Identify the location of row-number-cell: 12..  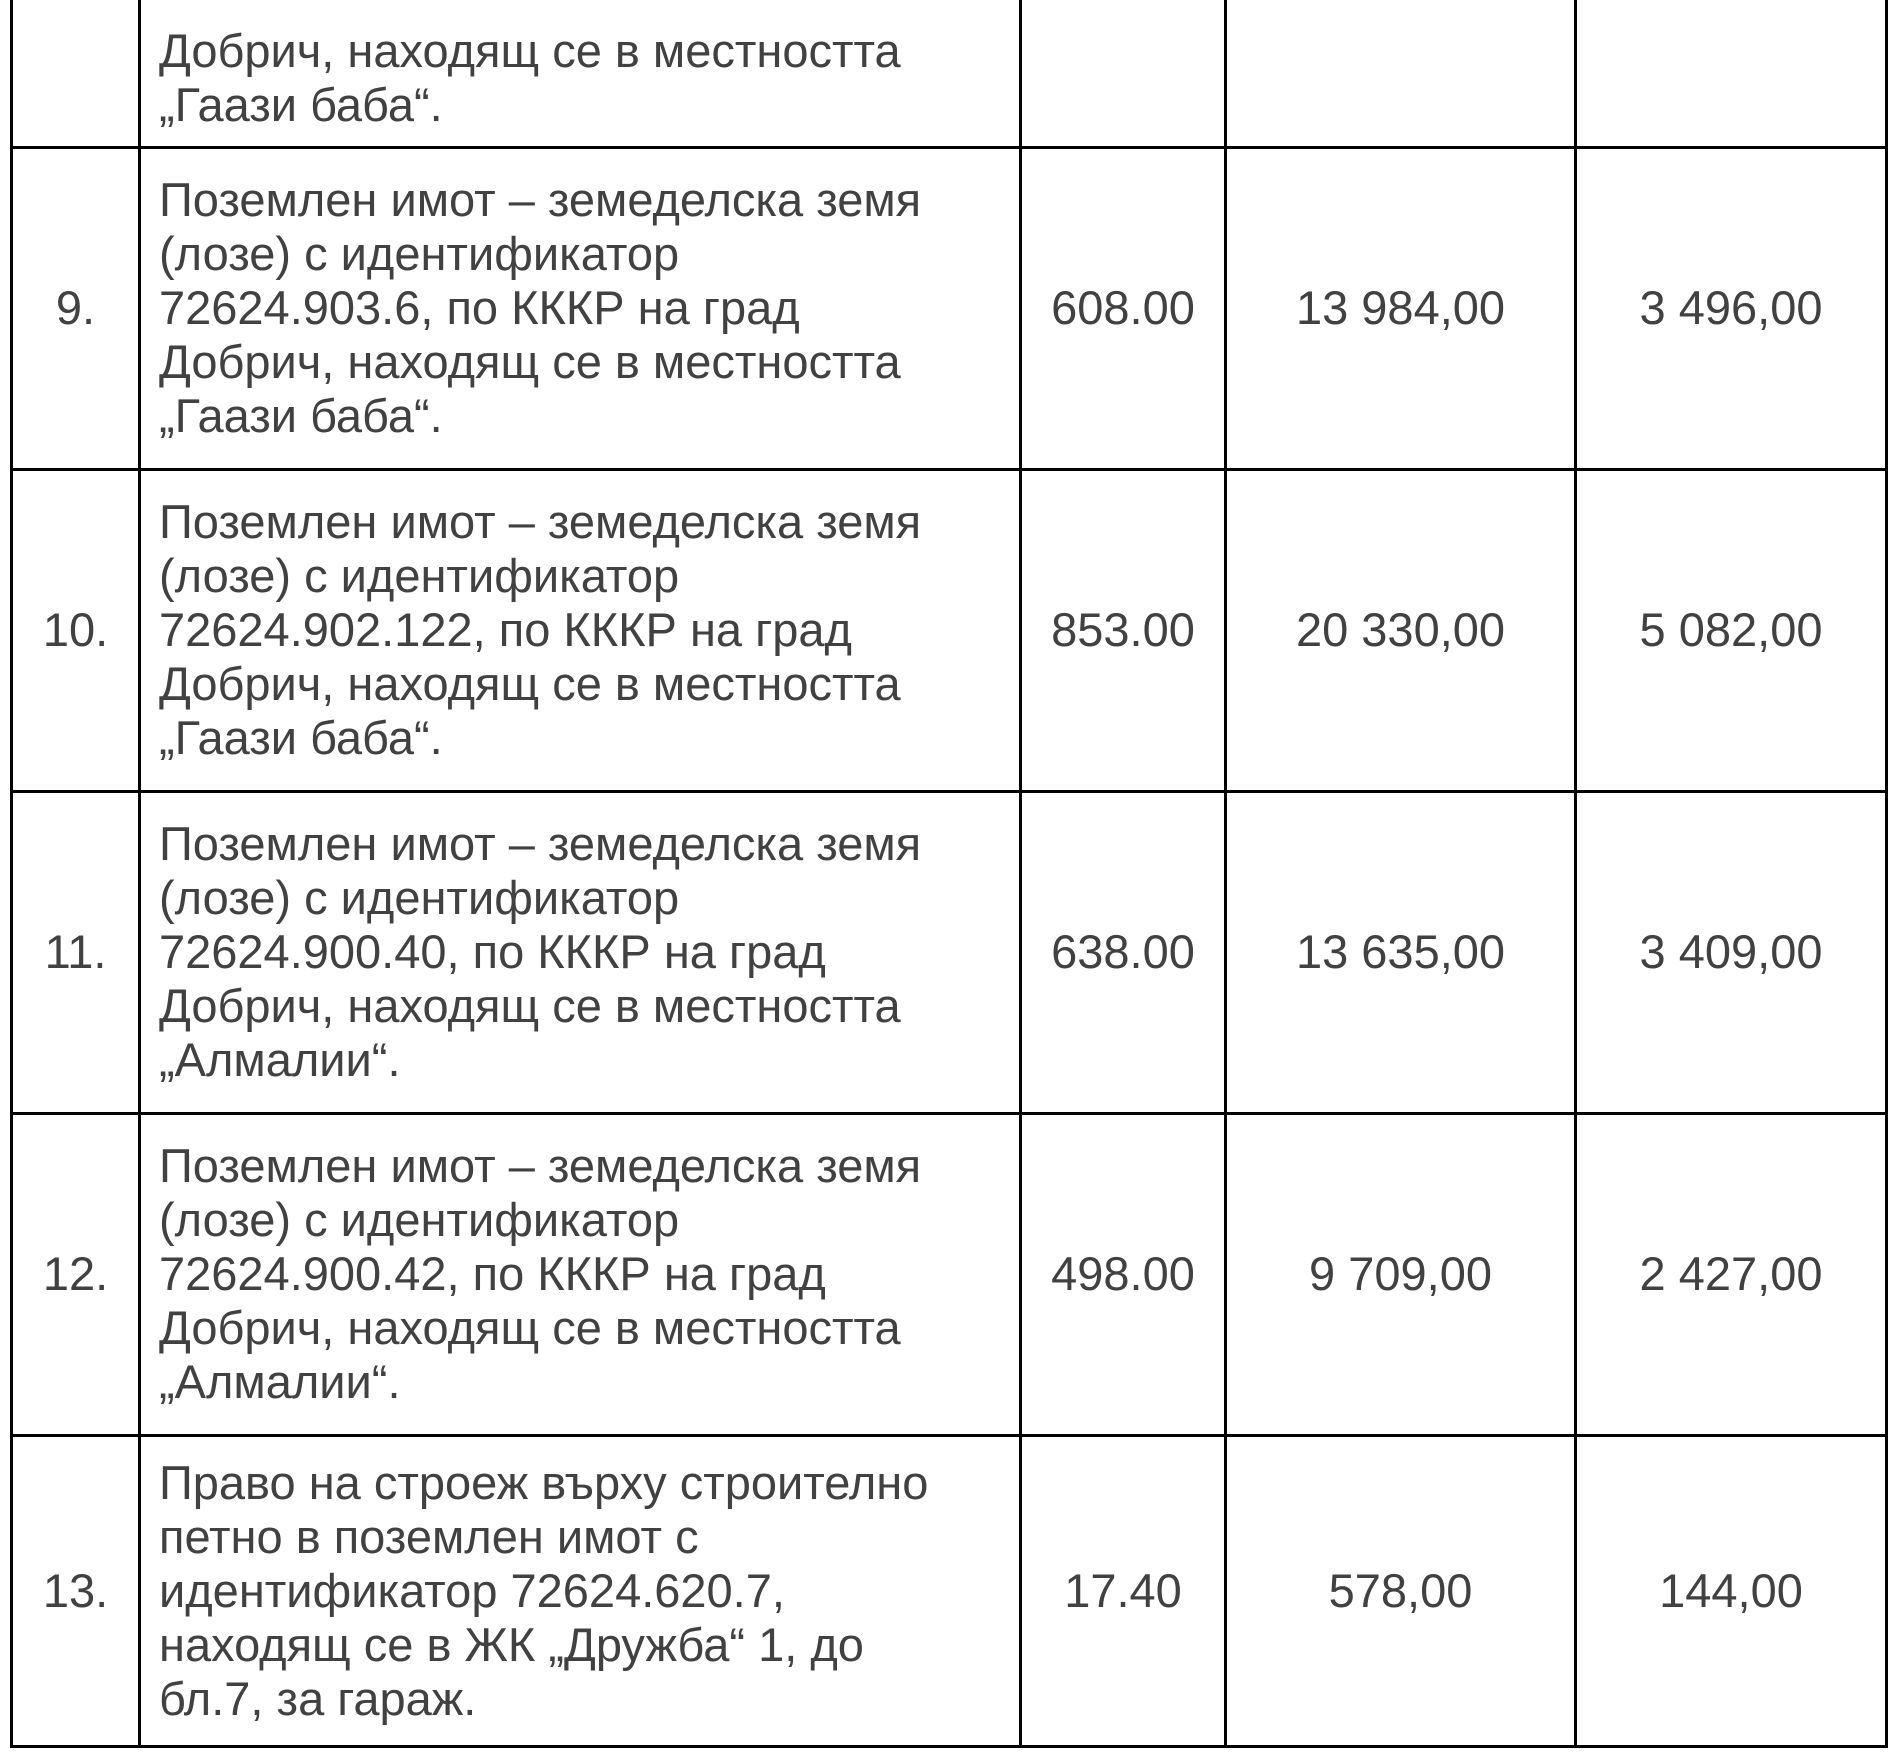
(75, 1274).